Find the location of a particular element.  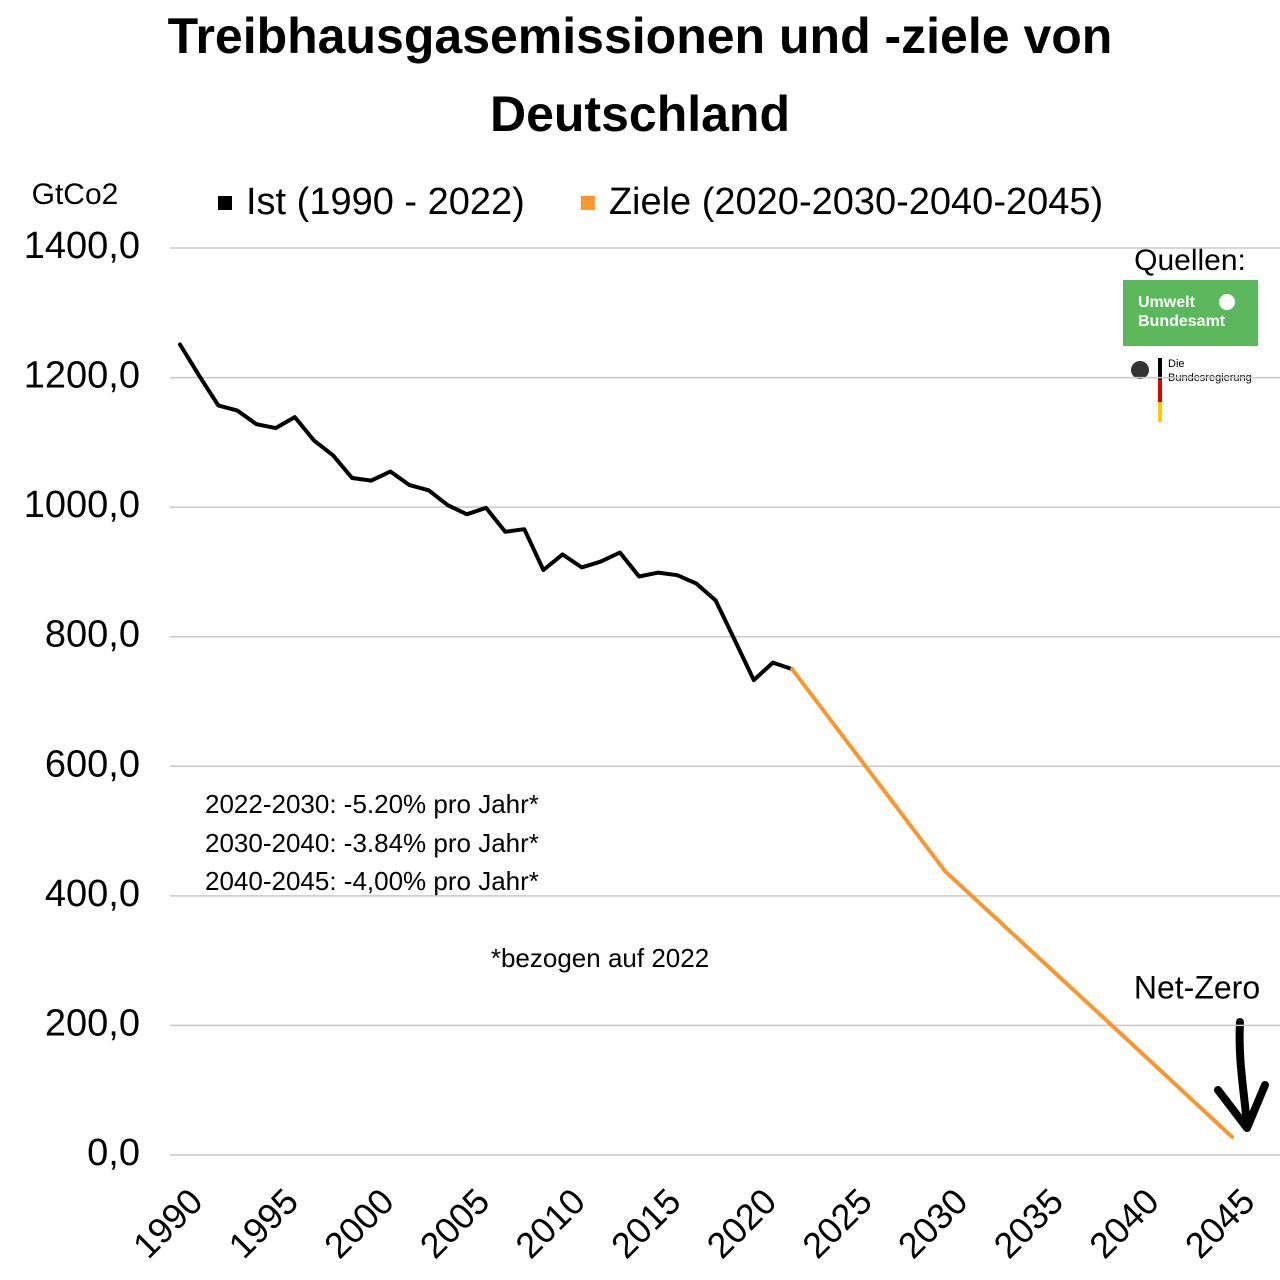

logo-eagle is located at coordinates (1140, 370).